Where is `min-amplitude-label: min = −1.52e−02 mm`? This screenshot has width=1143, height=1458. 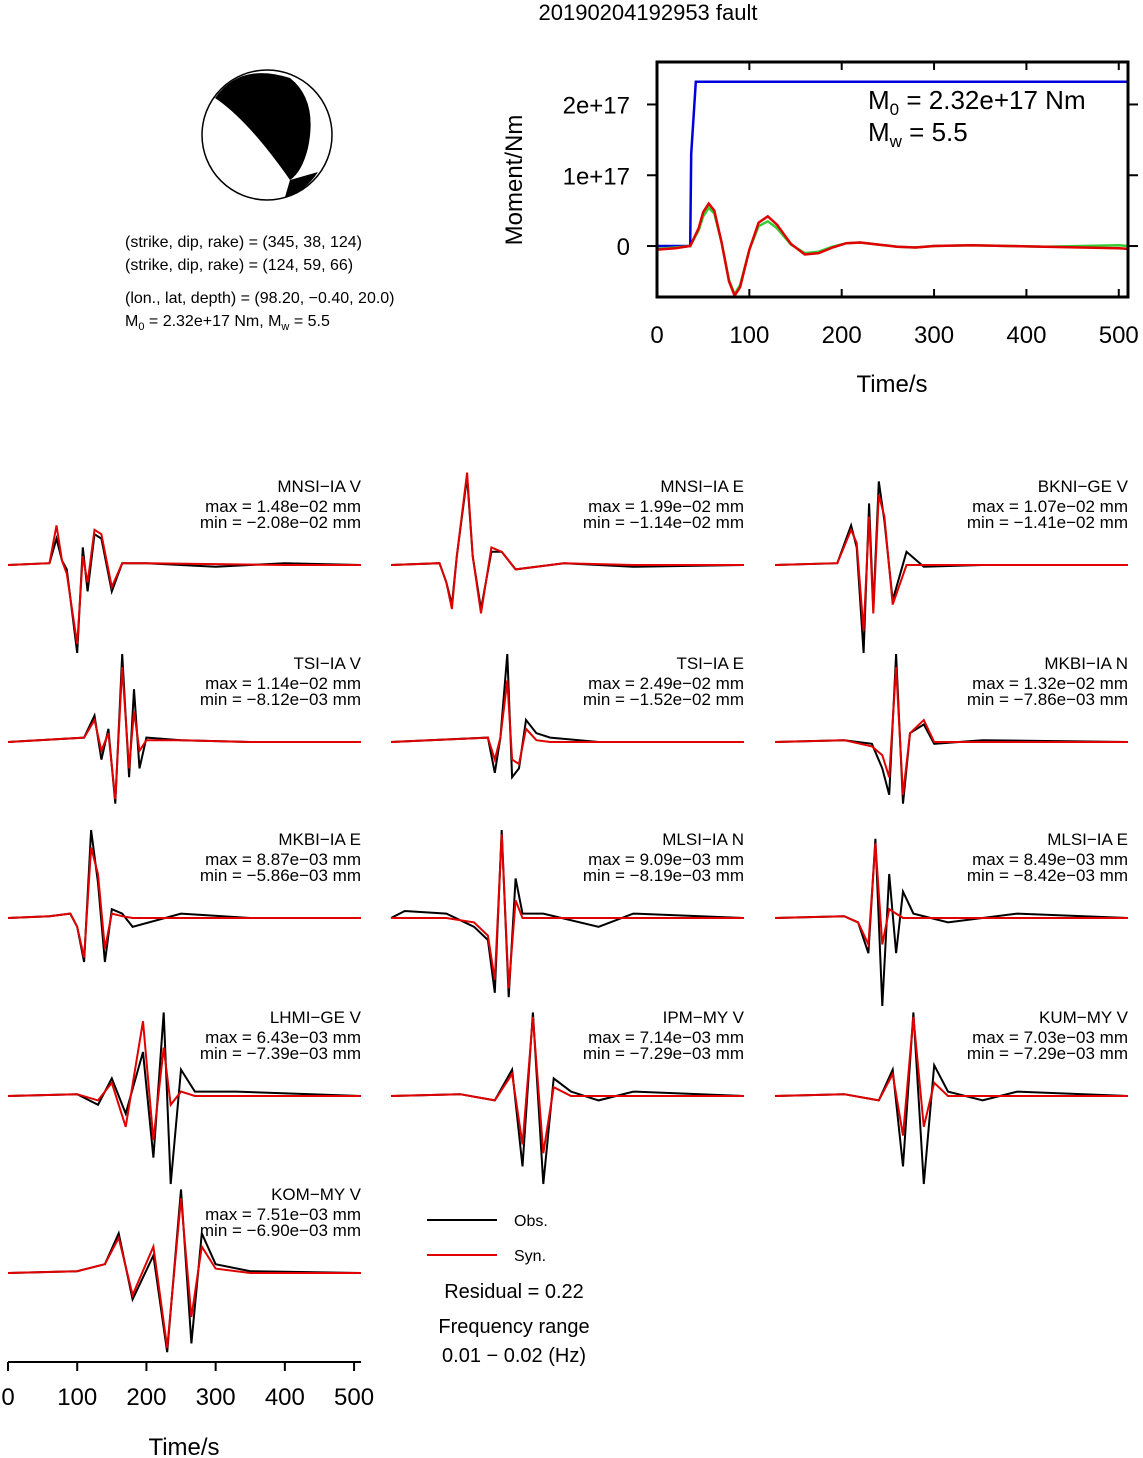
min-amplitude-label: min = −1.52e−02 mm is located at coordinates (663, 699).